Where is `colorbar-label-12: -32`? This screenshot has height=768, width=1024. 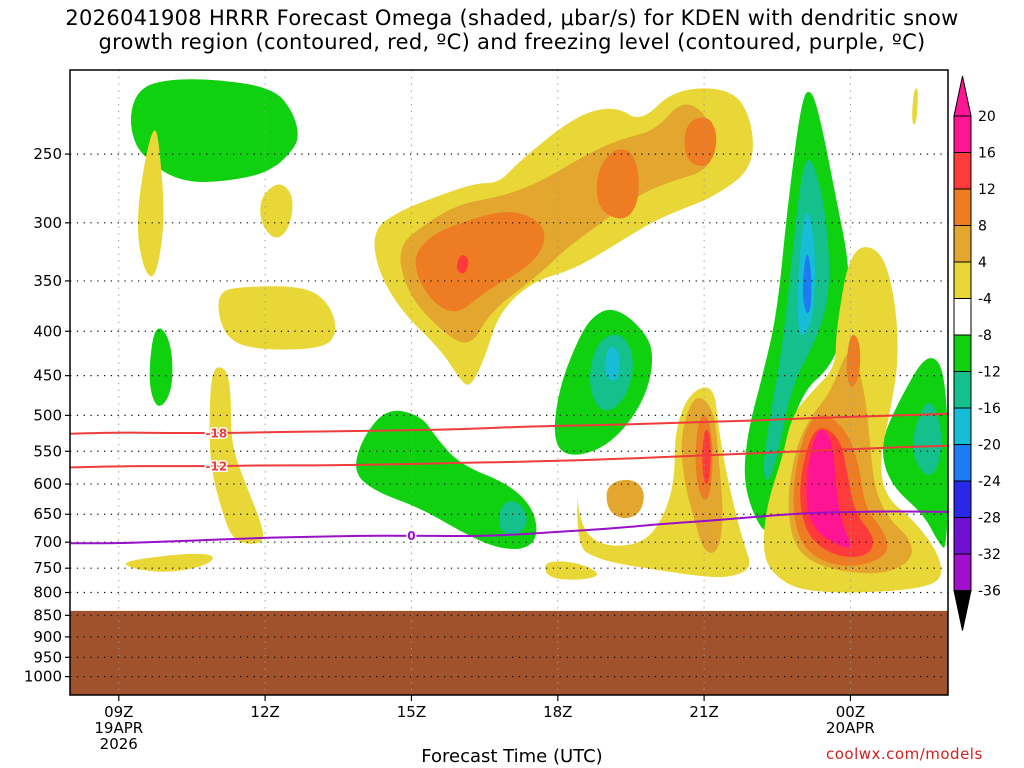
colorbar-label-12: -32 is located at coordinates (989, 555).